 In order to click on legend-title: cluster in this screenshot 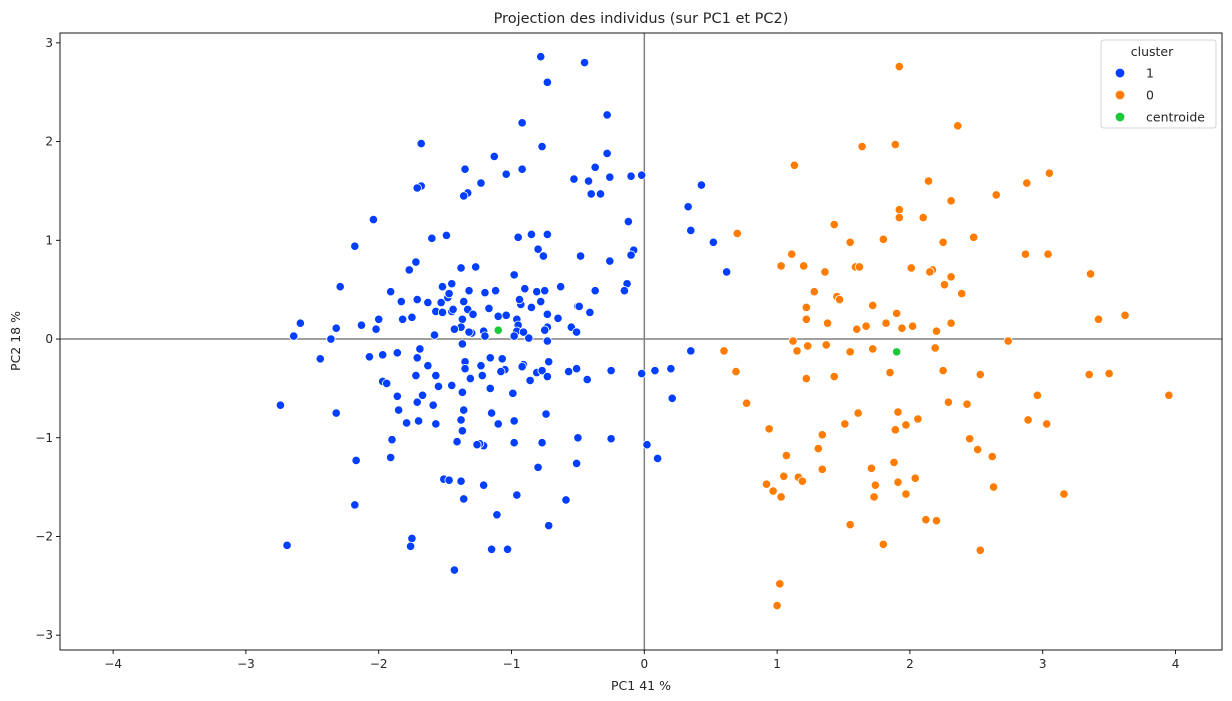, I will do `click(1152, 51)`.